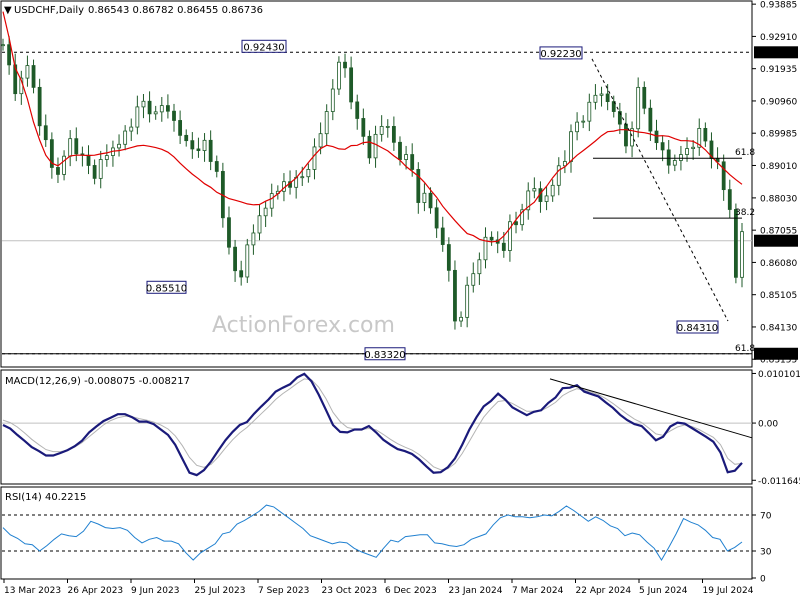  What do you see at coordinates (778, 38) in the screenshot?
I see `price-tick-label: 0.92910` at bounding box center [778, 38].